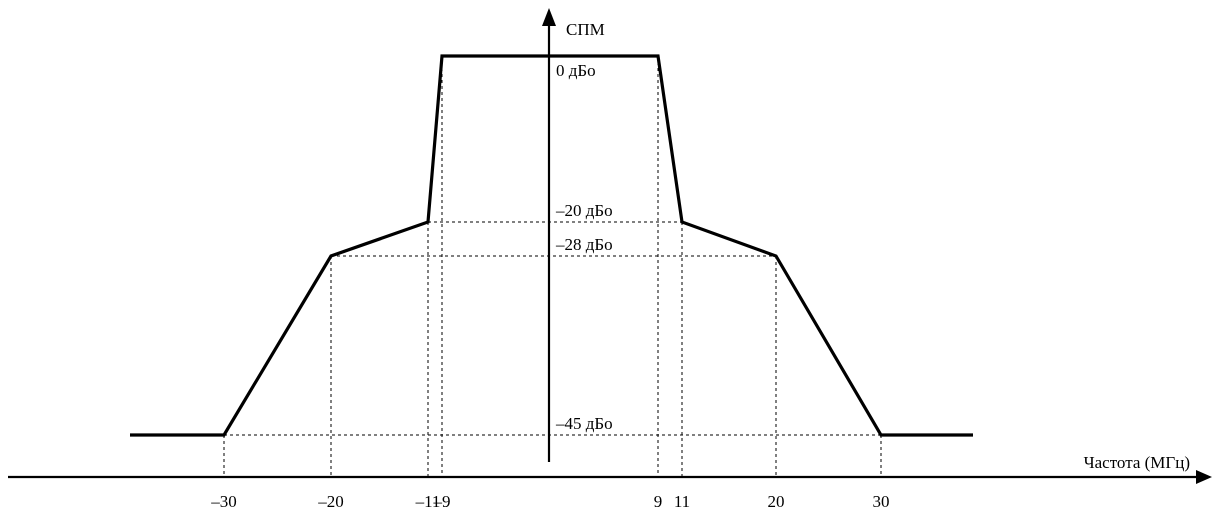  Describe the element at coordinates (330, 501) in the screenshot. I see `tick-label: –20` at that location.